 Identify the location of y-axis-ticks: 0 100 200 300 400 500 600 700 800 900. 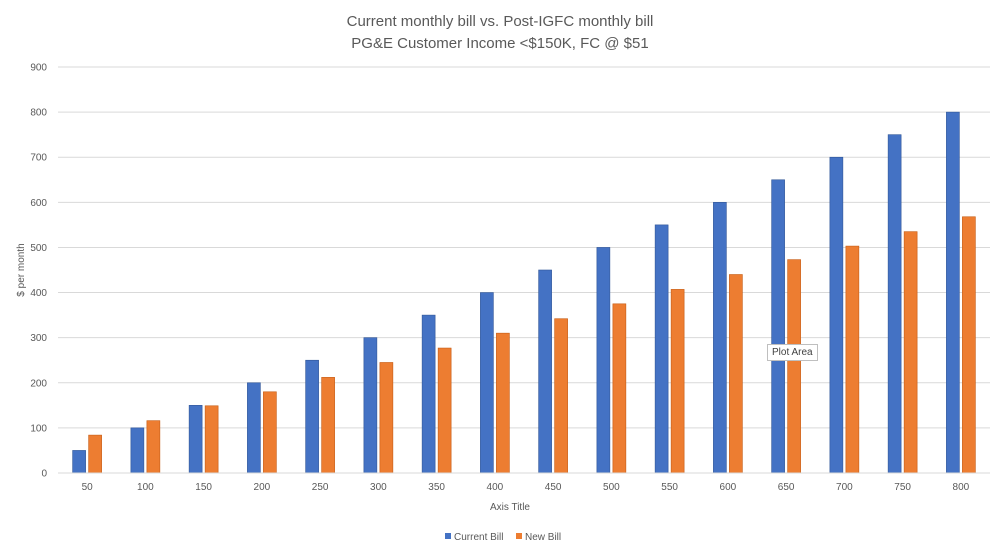
(38, 271).